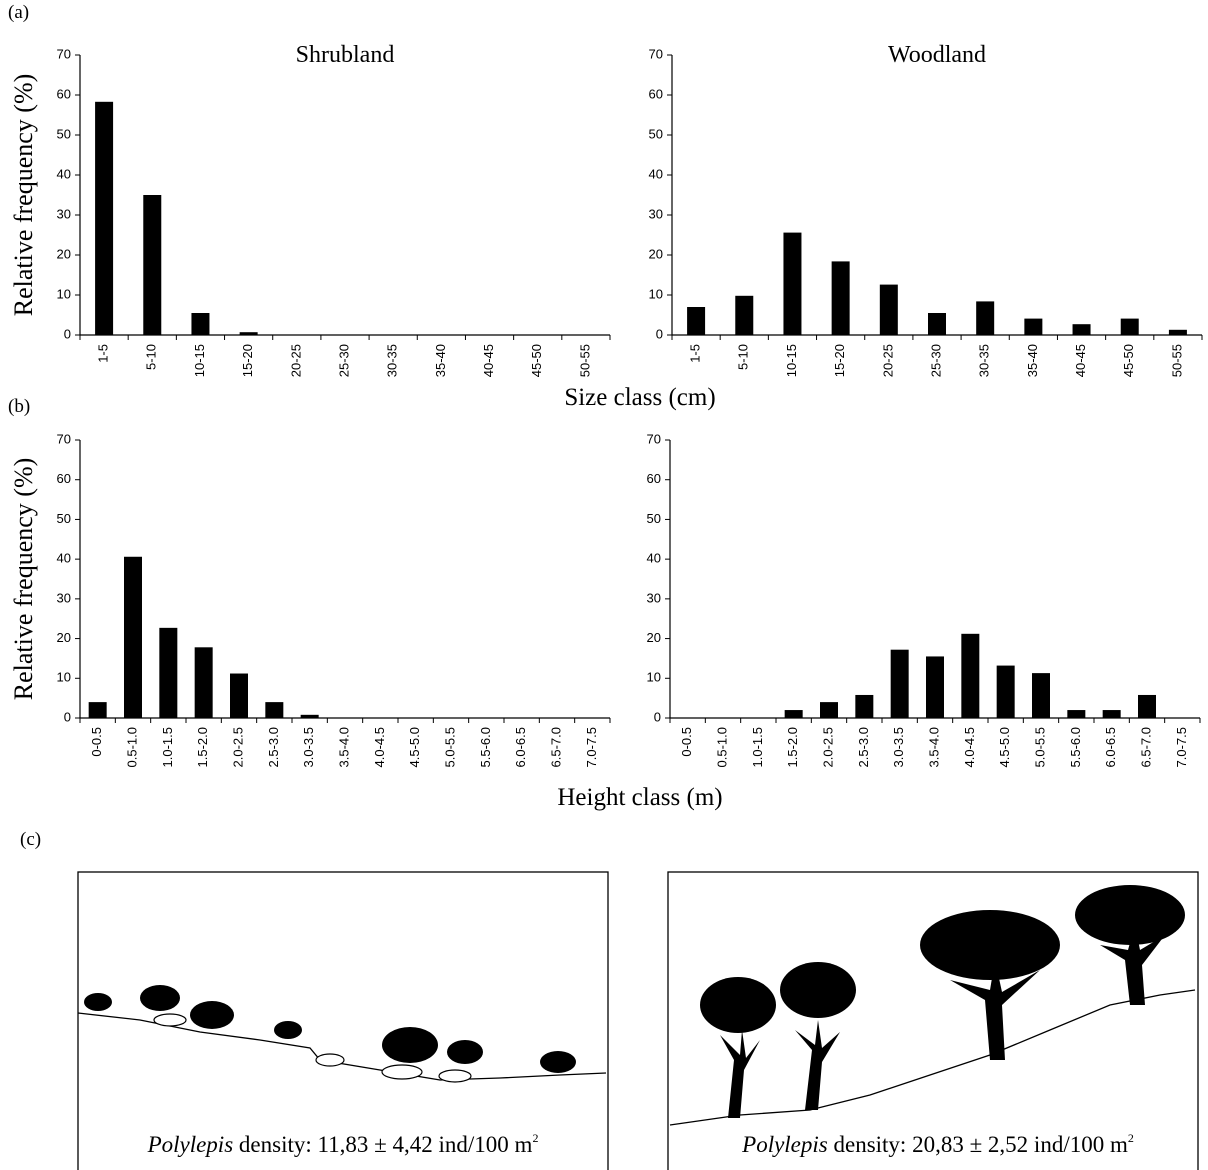 The width and height of the screenshot is (1208, 1170). Describe the element at coordinates (936, 195) in the screenshot. I see `axis-line` at that location.